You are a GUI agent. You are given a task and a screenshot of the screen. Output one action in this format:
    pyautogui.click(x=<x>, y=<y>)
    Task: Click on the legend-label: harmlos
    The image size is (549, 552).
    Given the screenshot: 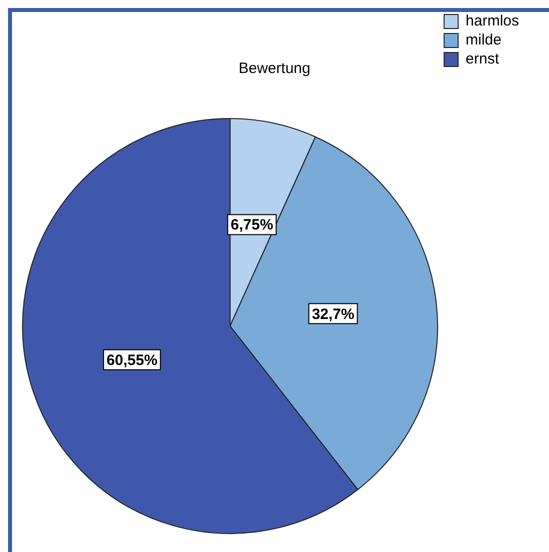 What is the action you would take?
    pyautogui.click(x=493, y=21)
    